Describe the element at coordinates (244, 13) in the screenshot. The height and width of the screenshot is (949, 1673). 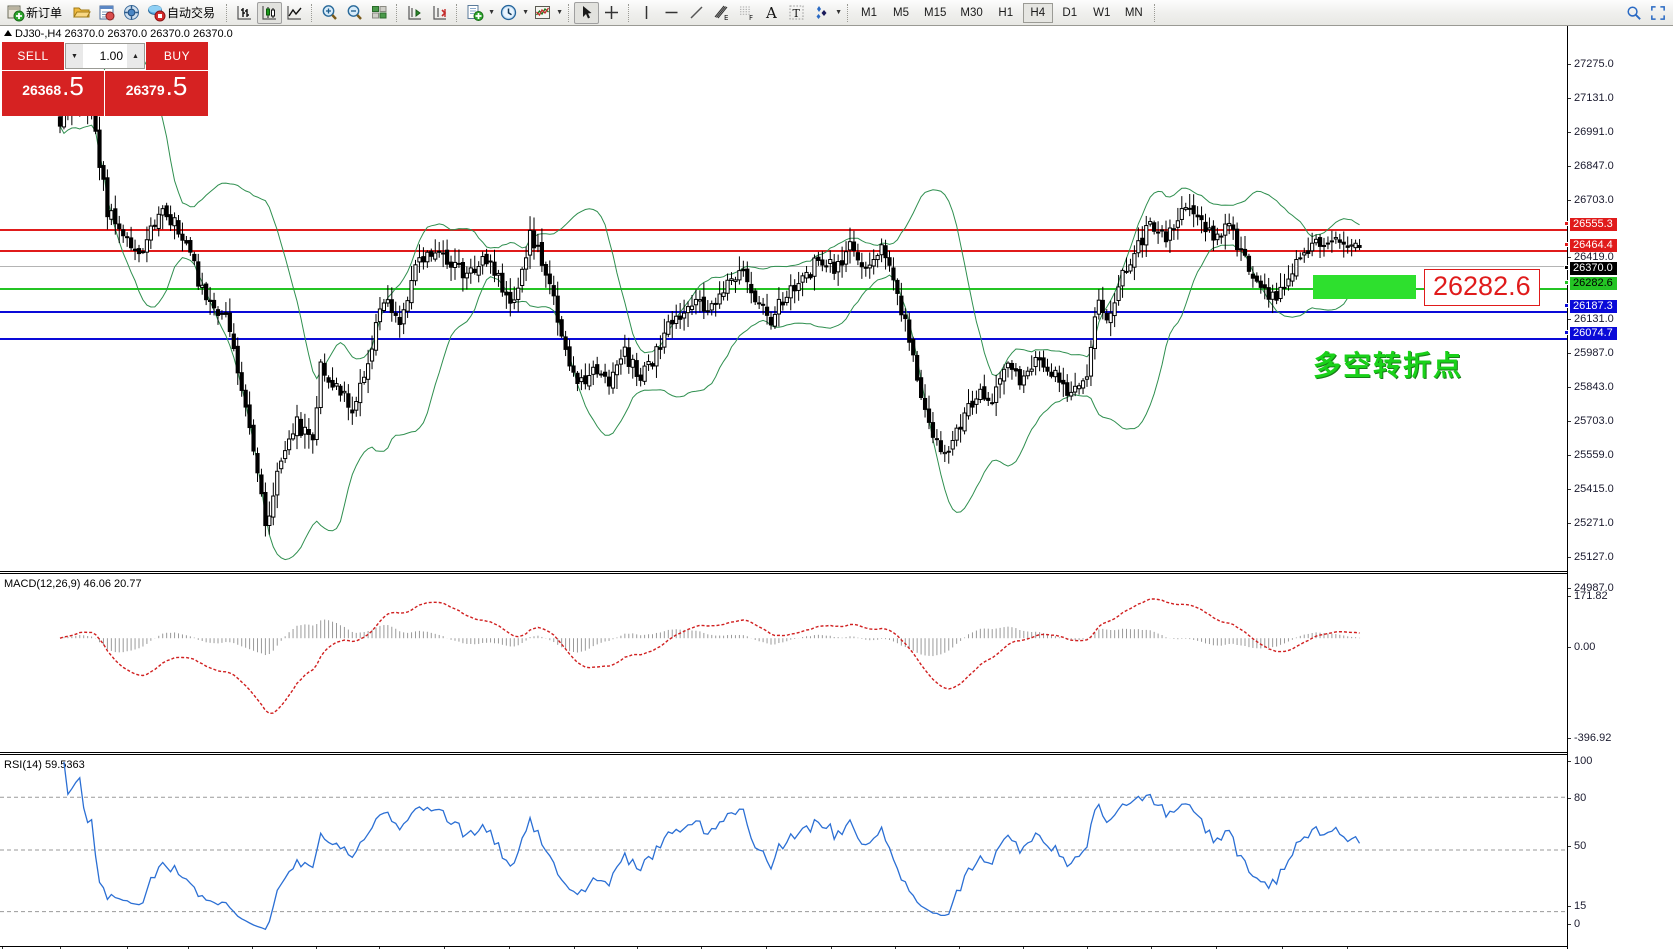
I see `bar-chart-icon` at that location.